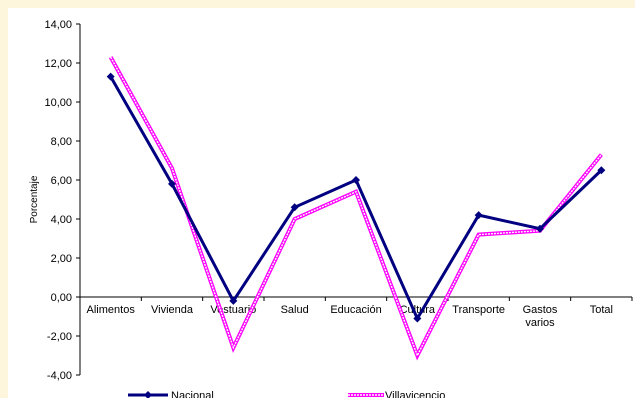  Describe the element at coordinates (415, 394) in the screenshot. I see `legend-label-villavicencio: Villavicencio` at that location.